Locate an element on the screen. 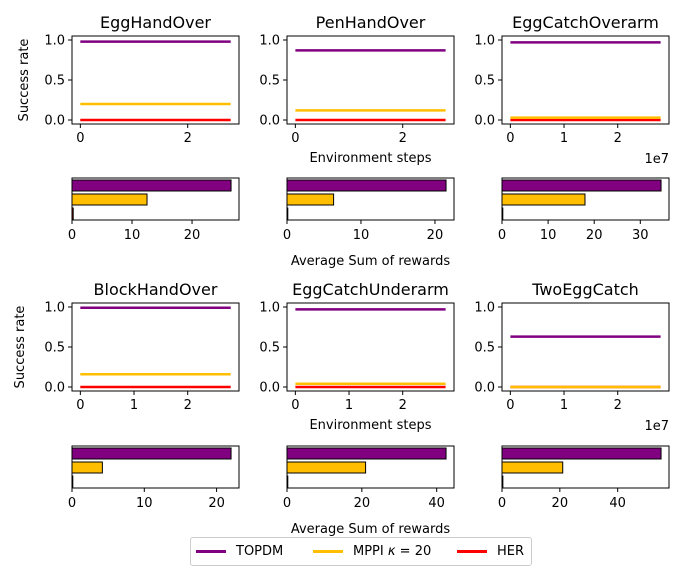 The width and height of the screenshot is (677, 575). plot-5-xlabel: Environment steps is located at coordinates (370, 425).